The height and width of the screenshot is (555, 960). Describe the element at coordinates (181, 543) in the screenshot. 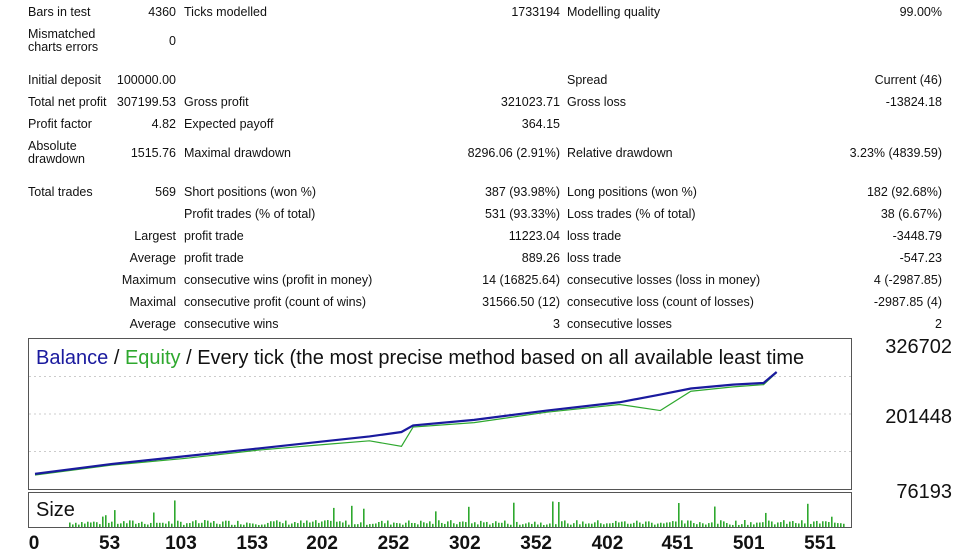

I see `x-axis-label: 103` at that location.